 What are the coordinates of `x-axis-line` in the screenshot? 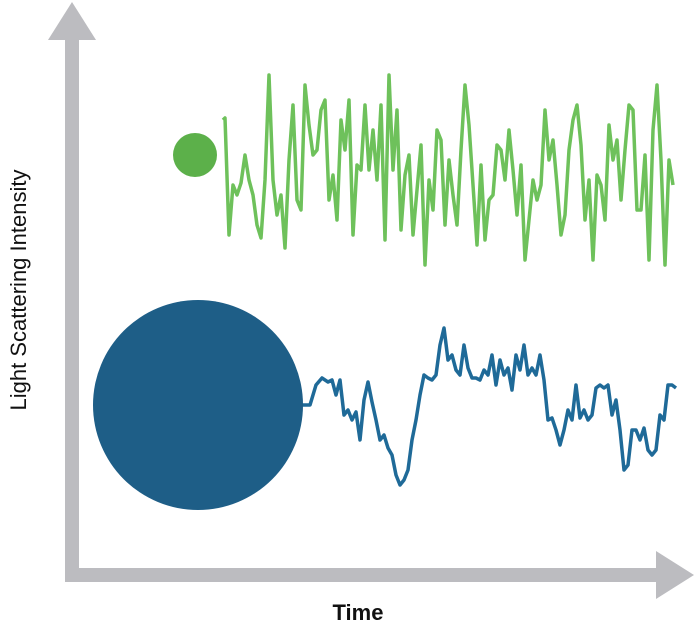 It's located at (365, 575).